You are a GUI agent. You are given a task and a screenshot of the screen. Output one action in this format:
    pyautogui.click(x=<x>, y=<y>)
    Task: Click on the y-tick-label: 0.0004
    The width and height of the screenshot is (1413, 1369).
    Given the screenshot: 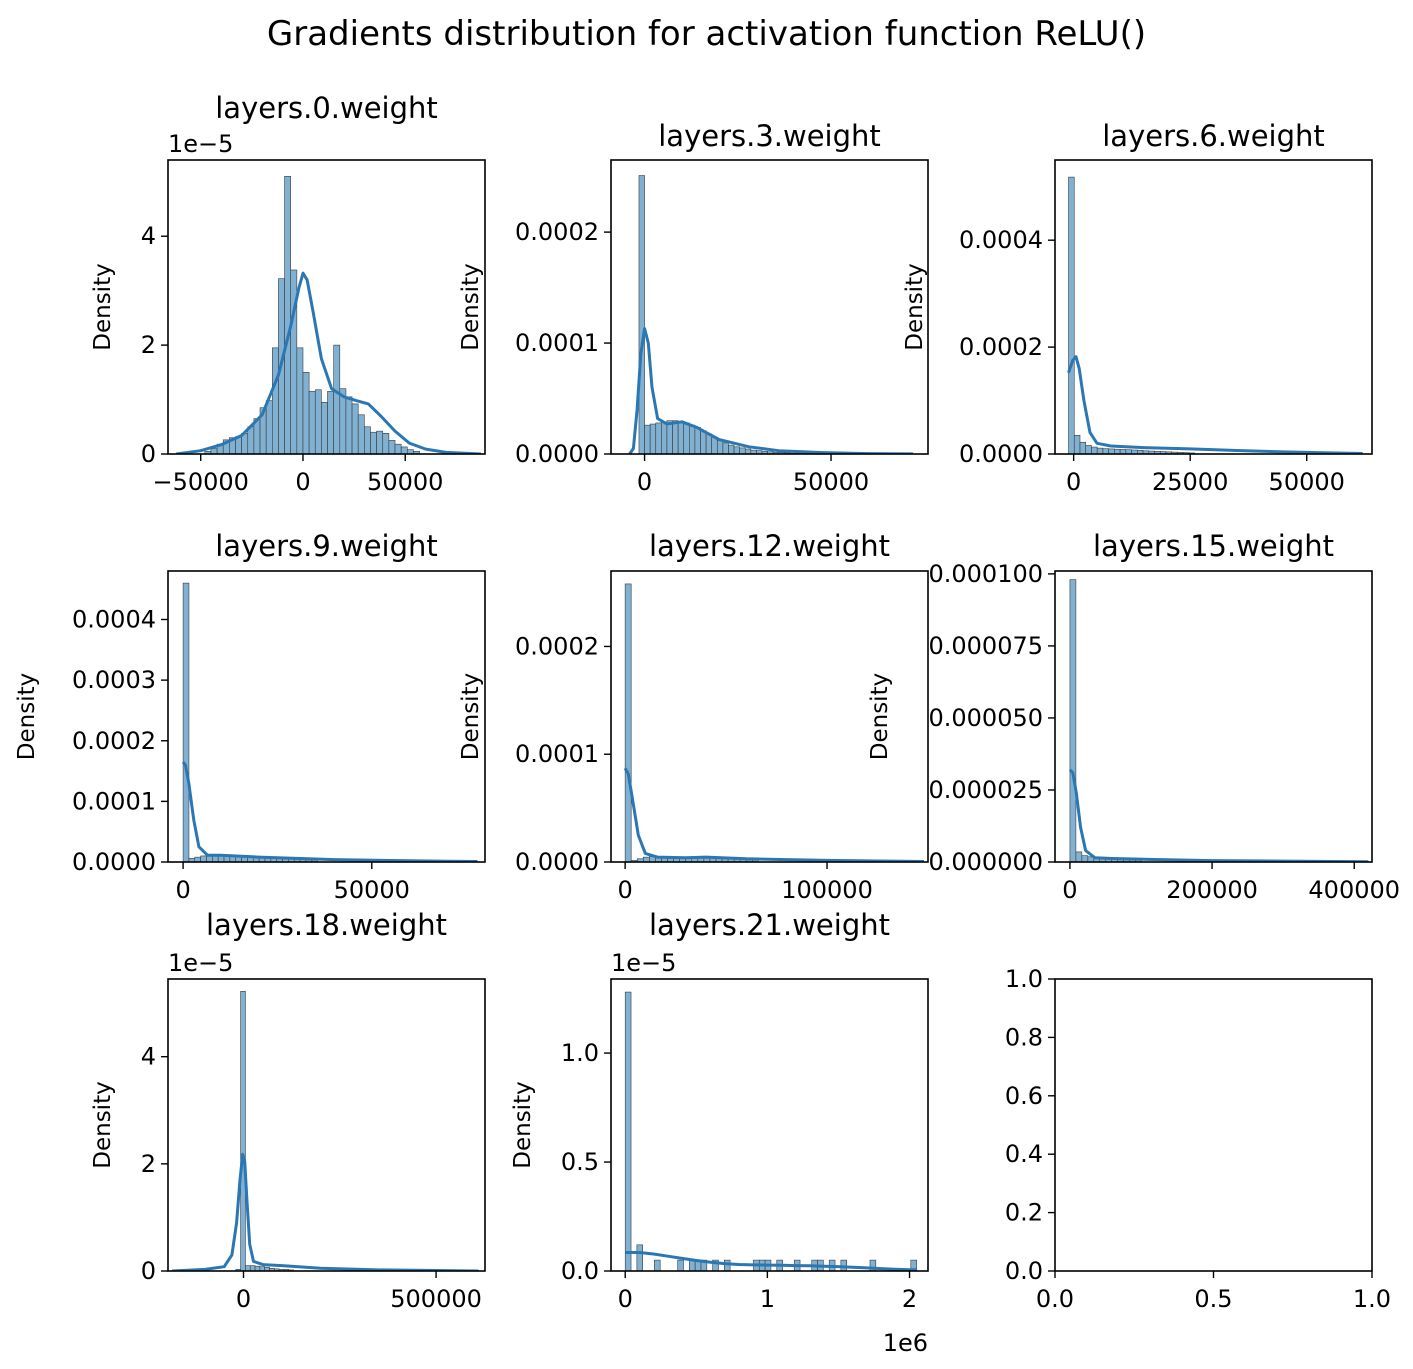 What is the action you would take?
    pyautogui.click(x=114, y=620)
    